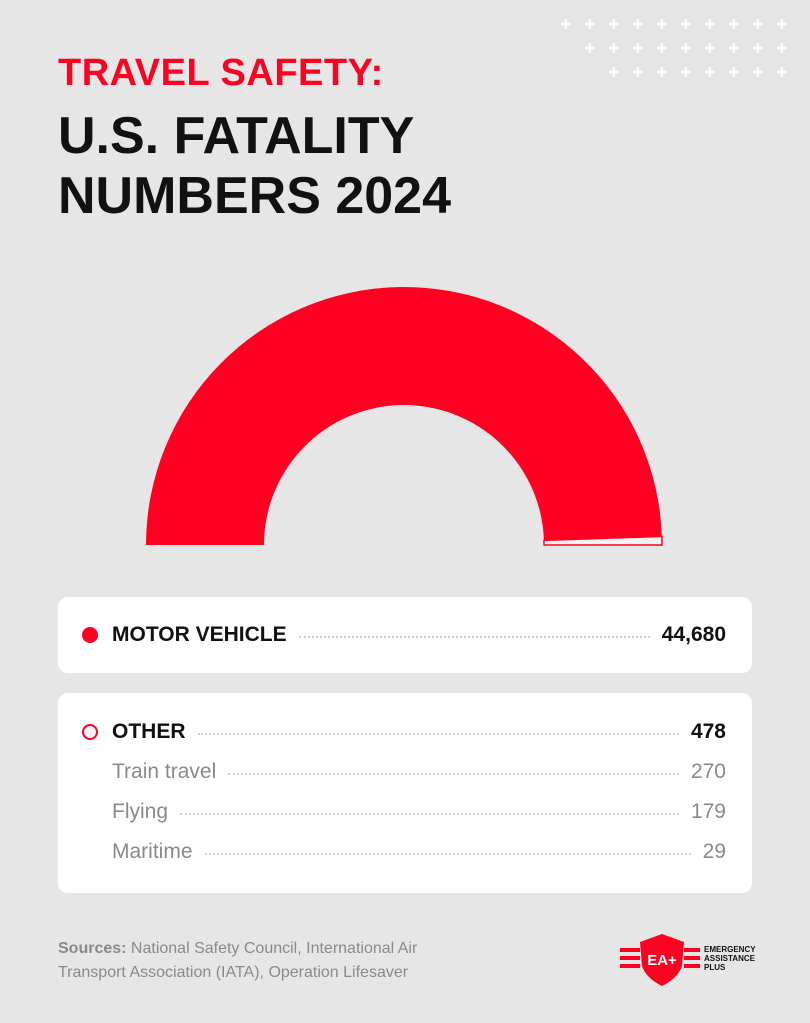 The image size is (810, 1023). I want to click on supertitle: TRAVEL SAFETY:, so click(221, 73).